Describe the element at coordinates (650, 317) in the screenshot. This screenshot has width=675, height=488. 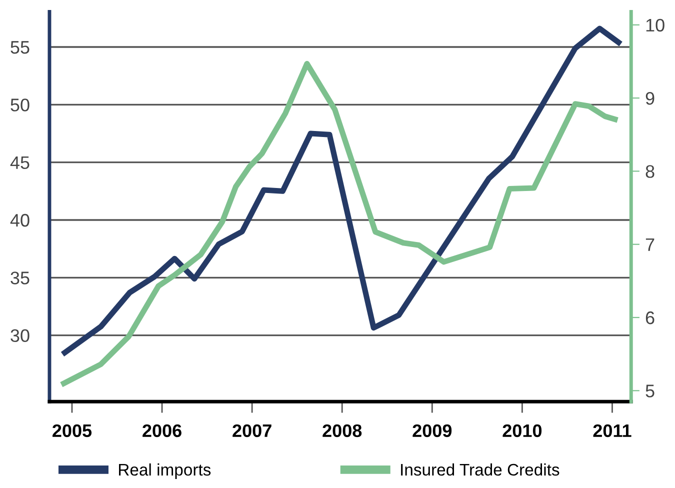
I see `y2-tick-label: 6` at that location.